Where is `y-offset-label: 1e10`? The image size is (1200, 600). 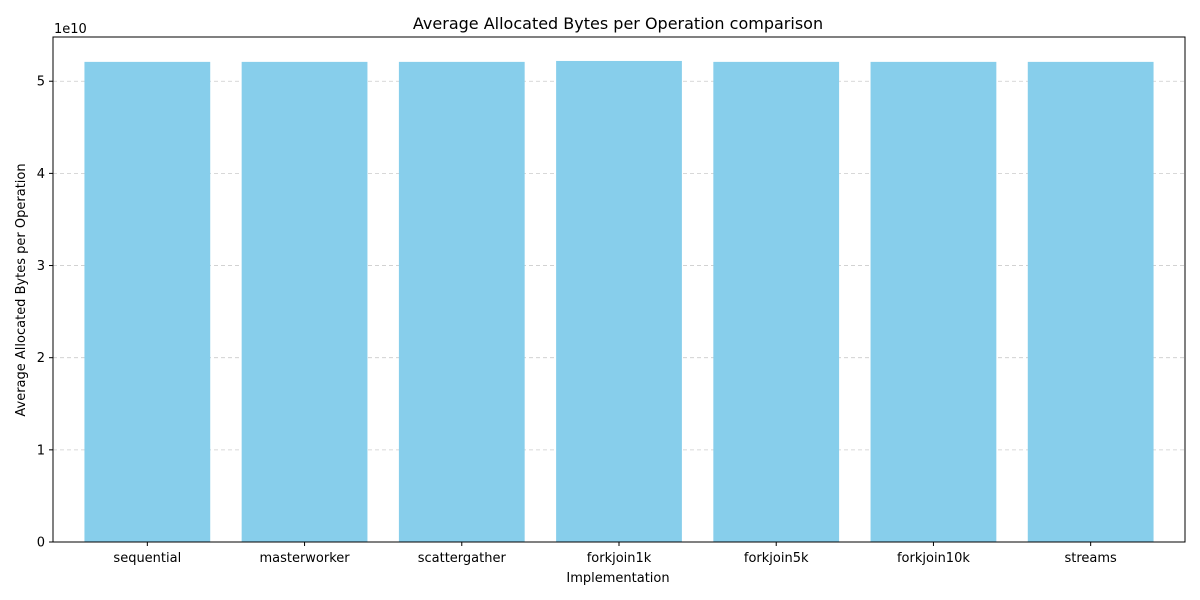
y-offset-label: 1e10 is located at coordinates (70, 29).